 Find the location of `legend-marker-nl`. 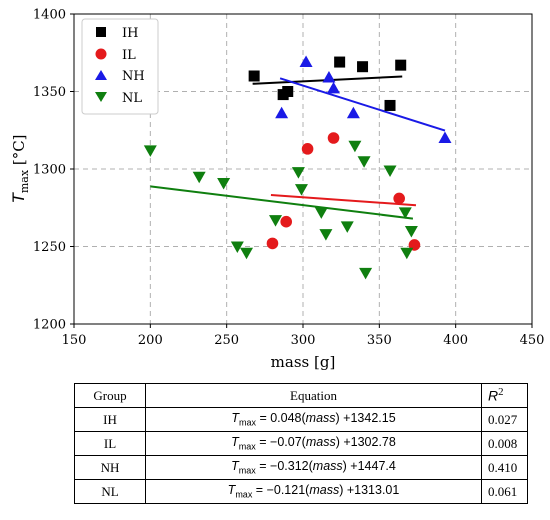

legend-marker-nl is located at coordinates (101, 97).